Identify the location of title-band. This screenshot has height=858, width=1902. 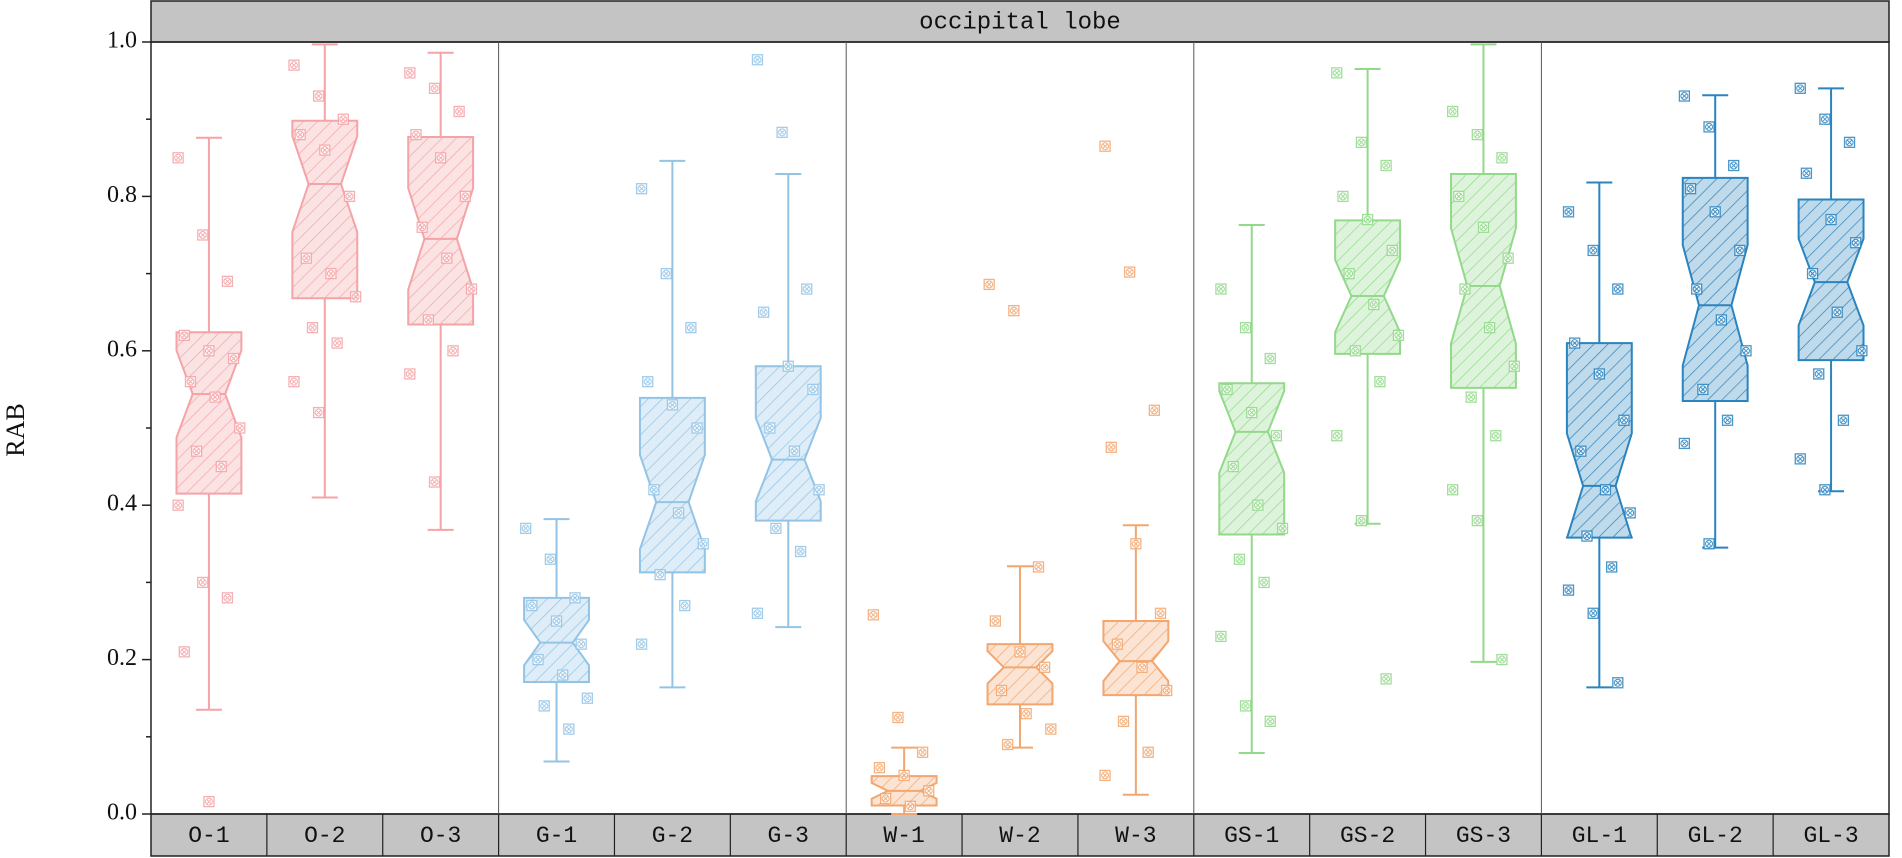
(1020, 21).